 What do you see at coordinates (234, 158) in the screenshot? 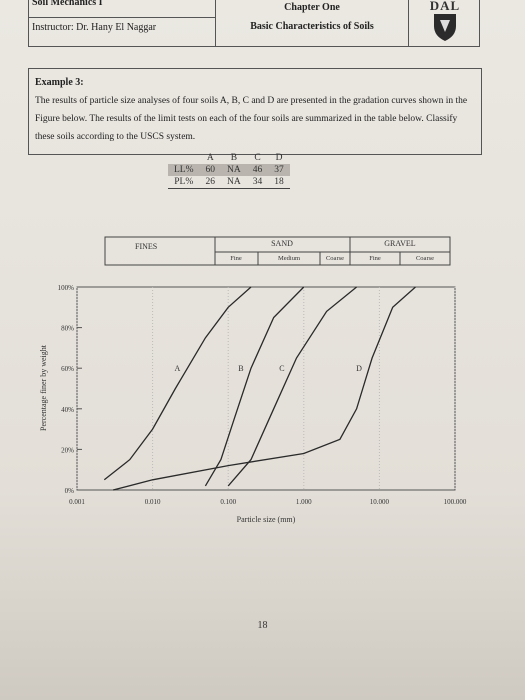
I see `table-header: B` at bounding box center [234, 158].